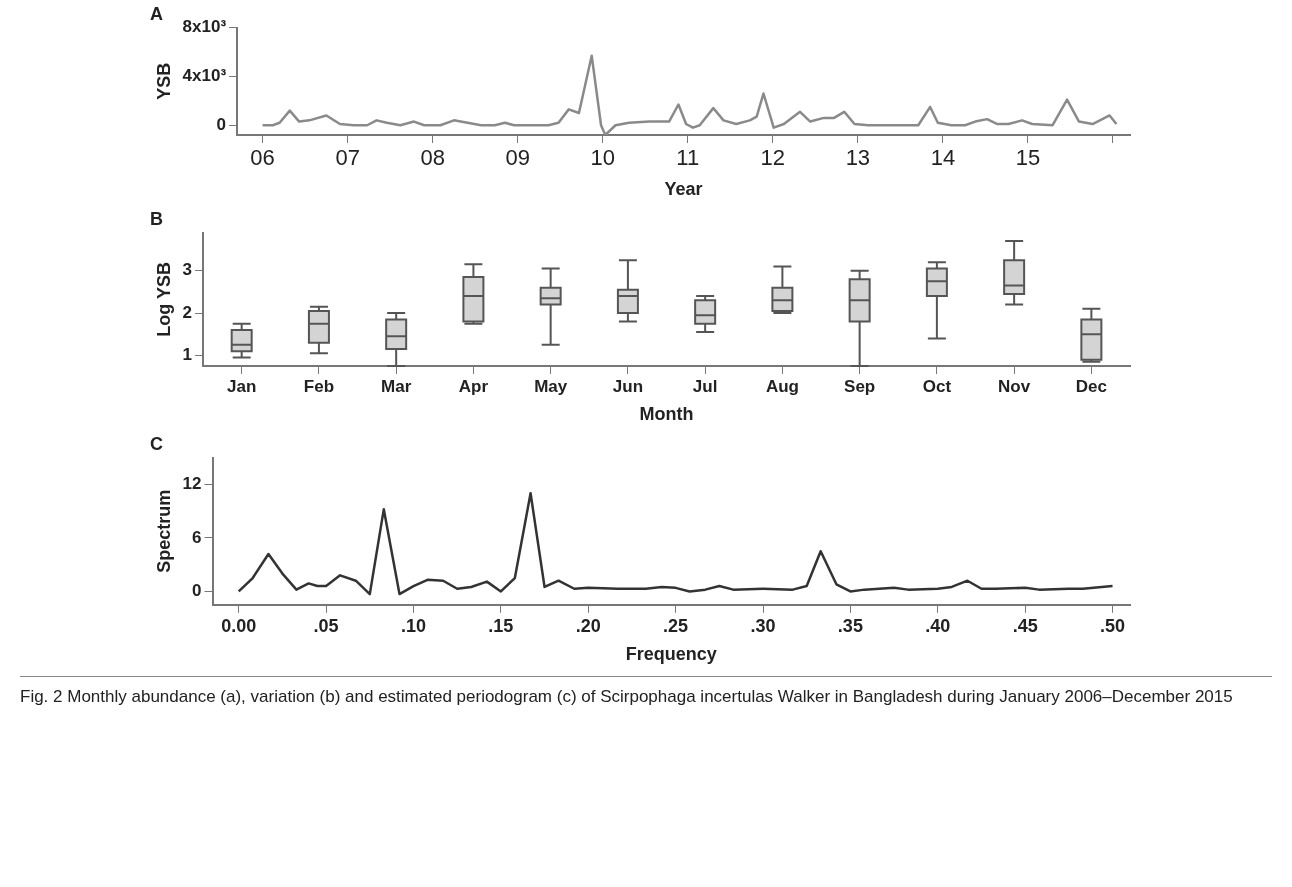 Image resolution: width=1292 pixels, height=887 pixels. I want to click on y-axis-title: Log YSB, so click(163, 299).